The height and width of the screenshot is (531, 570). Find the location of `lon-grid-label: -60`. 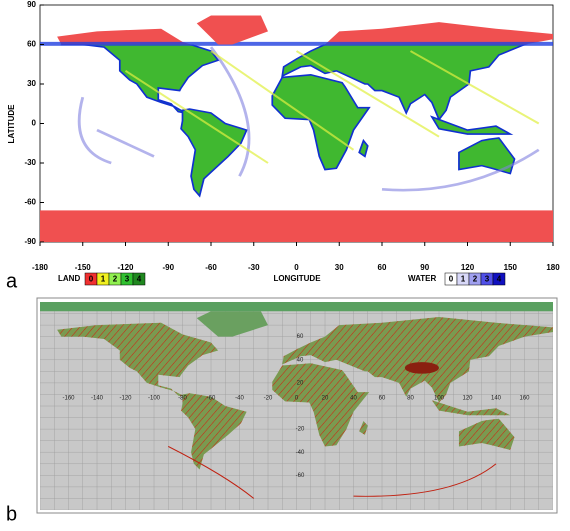

lon-grid-label: -60 is located at coordinates (211, 399).